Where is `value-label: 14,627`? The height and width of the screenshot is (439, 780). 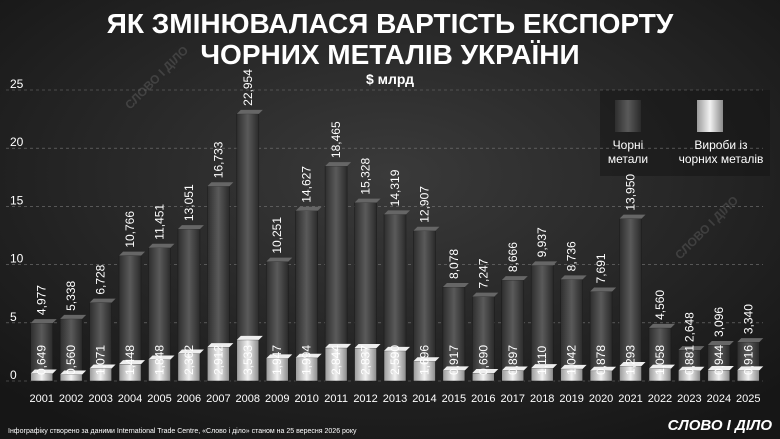
value-label: 14,627 is located at coordinates (307, 184).